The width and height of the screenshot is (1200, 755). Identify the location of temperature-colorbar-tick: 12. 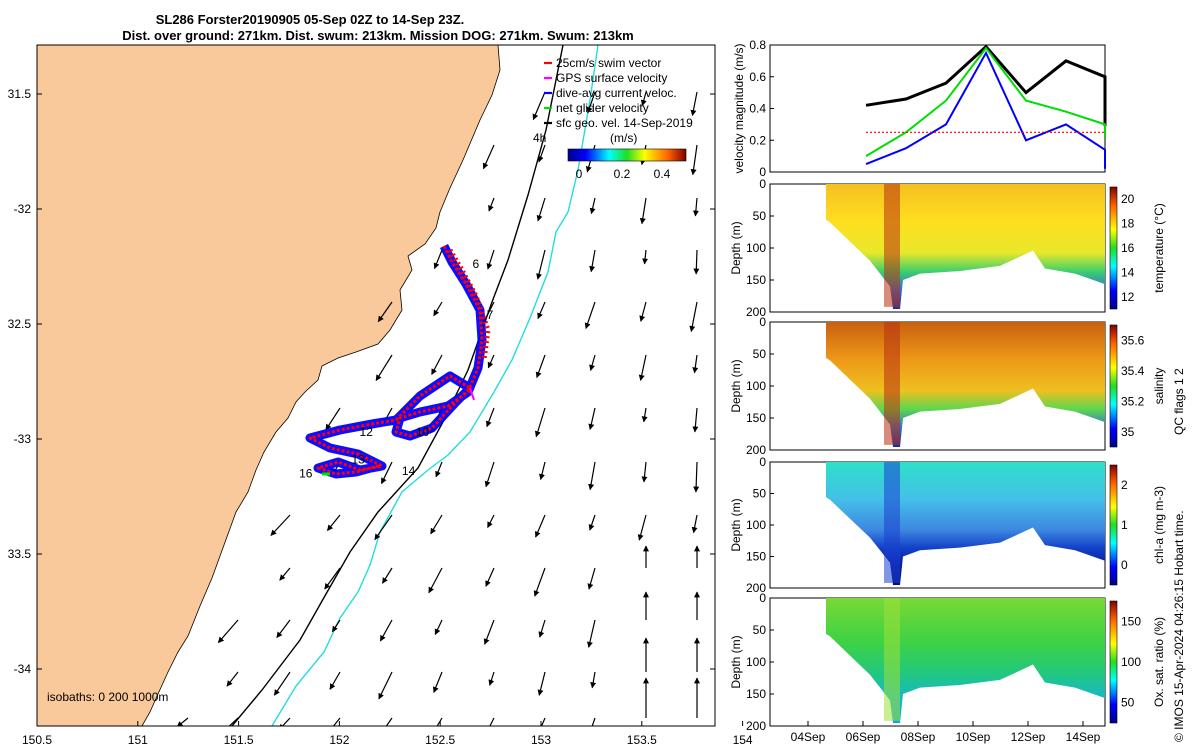
(1128, 297).